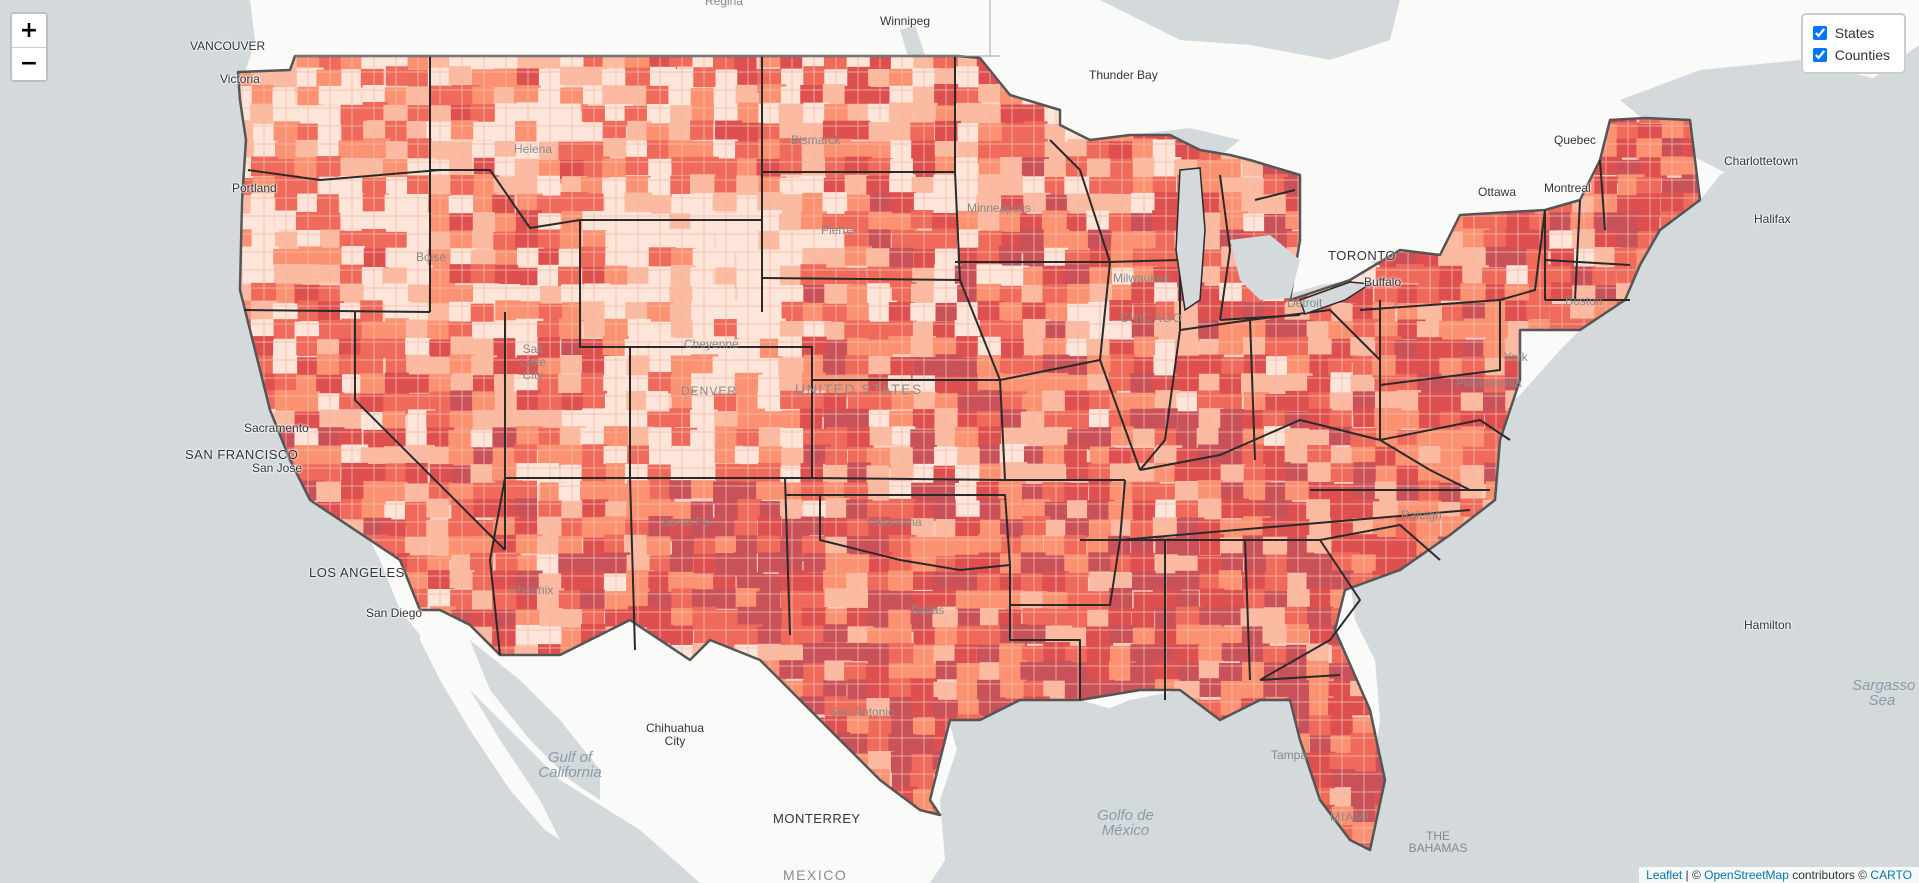 The width and height of the screenshot is (1919, 883). I want to click on zoom-out-button: −, so click(29, 63).